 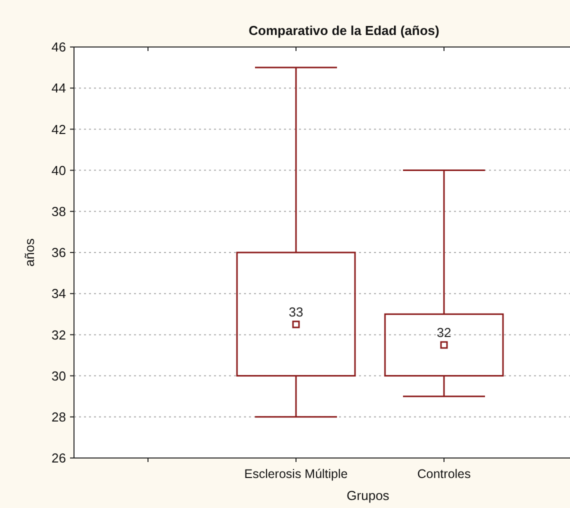 I want to click on y-tick-label: 30, so click(x=59, y=376).